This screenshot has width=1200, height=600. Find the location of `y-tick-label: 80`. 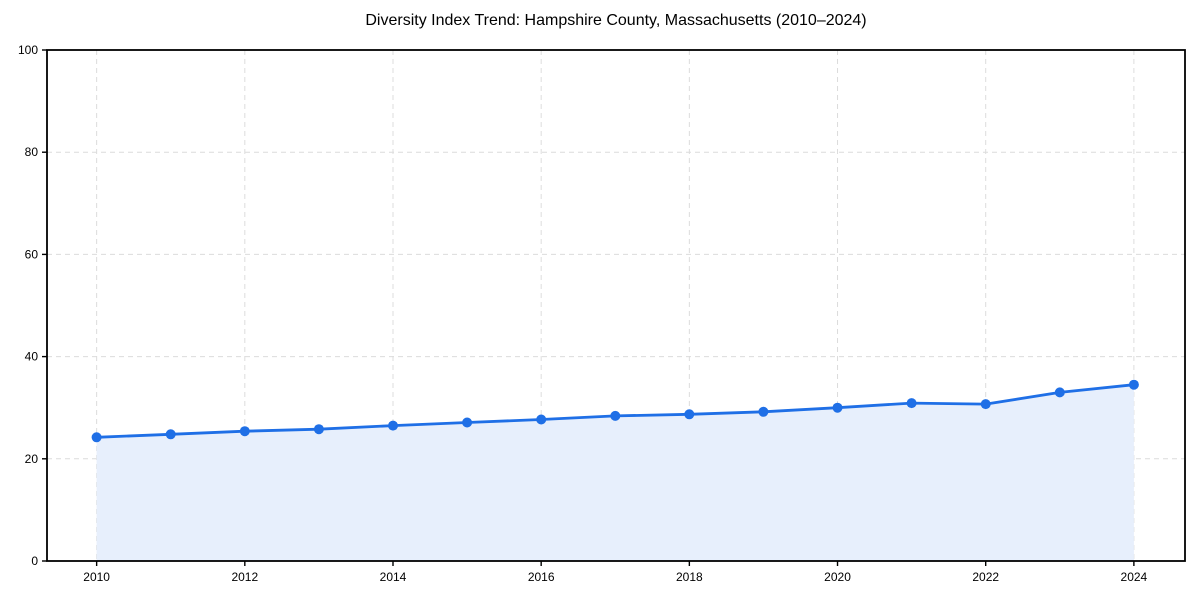

y-tick-label: 80 is located at coordinates (32, 152).